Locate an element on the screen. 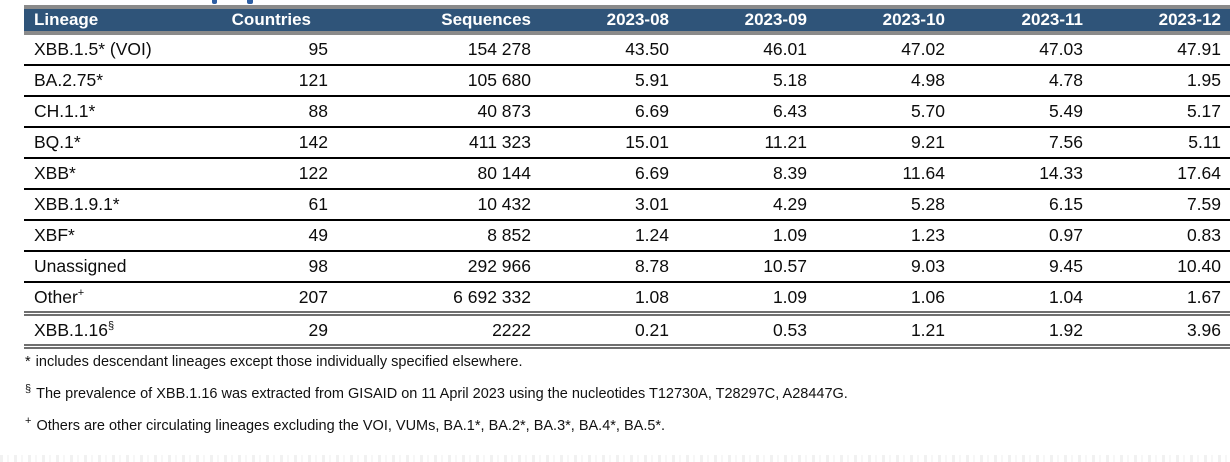 This screenshot has height=462, width=1230. cell-m3: 7.56 is located at coordinates (1023, 143).